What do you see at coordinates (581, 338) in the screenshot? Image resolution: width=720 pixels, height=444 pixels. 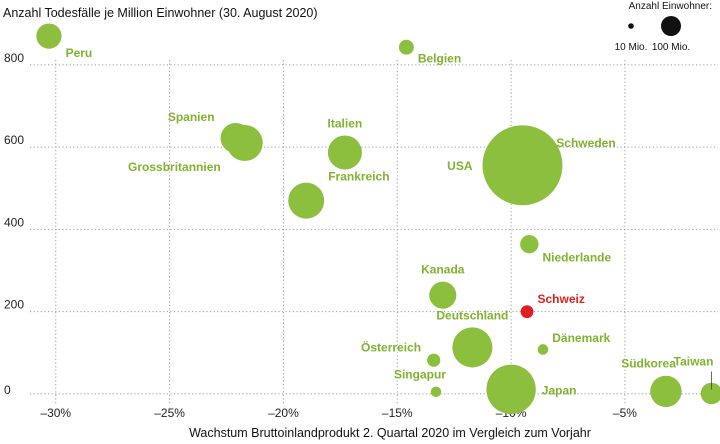 I see `point-label-dänemark: Dänemark` at bounding box center [581, 338].